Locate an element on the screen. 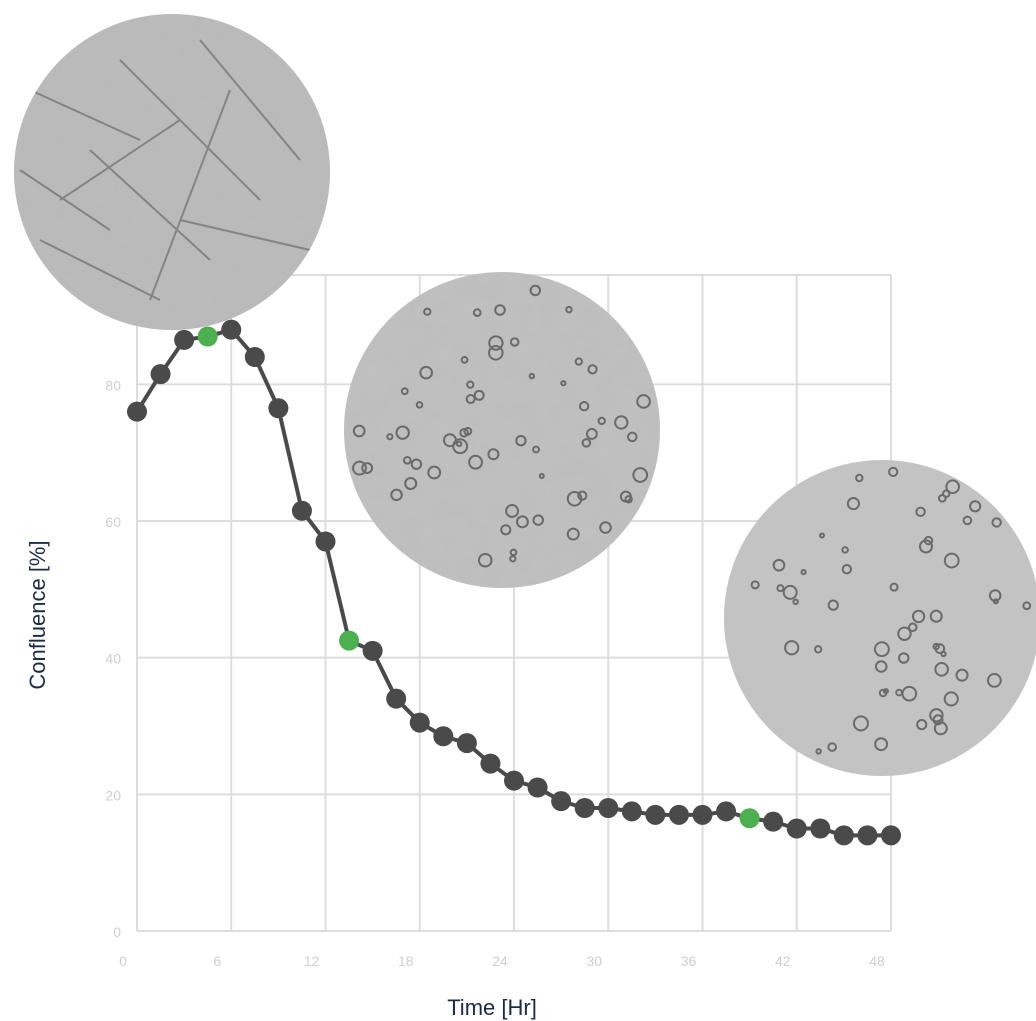 This screenshot has height=1021, width=1036. micrograph-medium is located at coordinates (502, 430).